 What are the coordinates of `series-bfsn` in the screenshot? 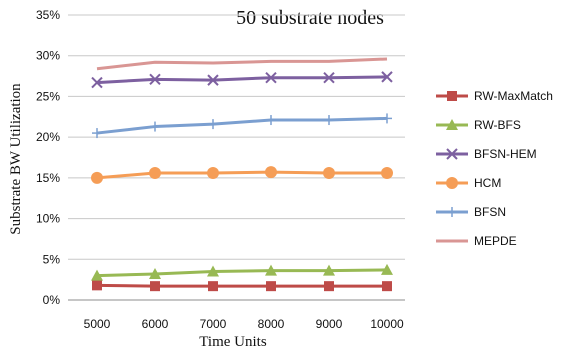 It's located at (242, 125).